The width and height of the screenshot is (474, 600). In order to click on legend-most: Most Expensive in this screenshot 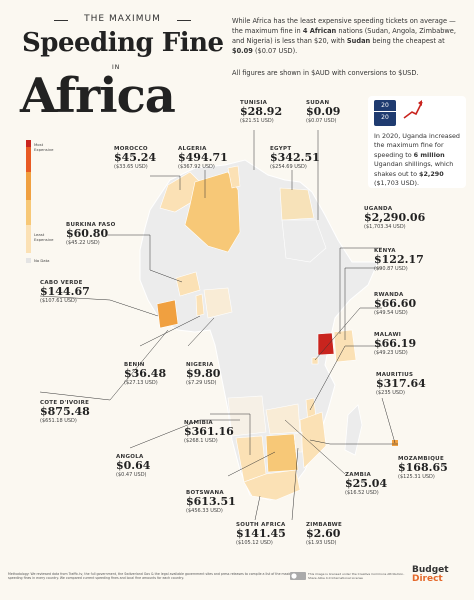, I will do `click(44, 147)`.